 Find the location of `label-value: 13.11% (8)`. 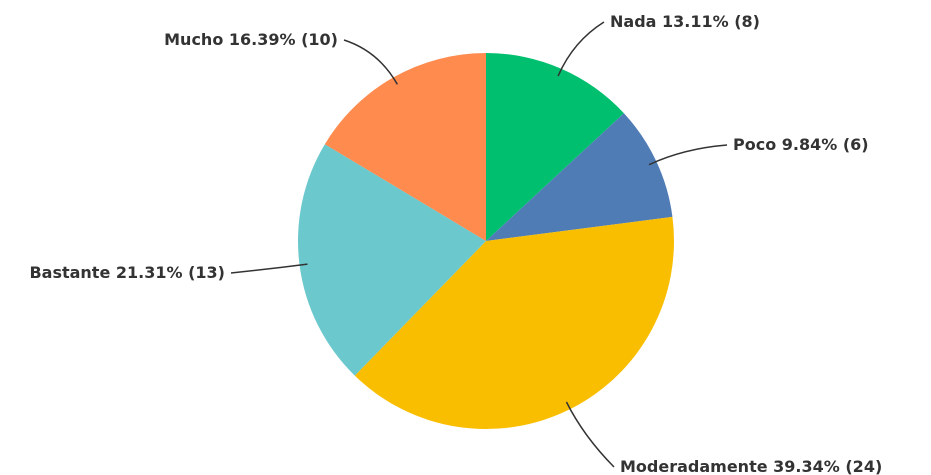

label-value: 13.11% (8) is located at coordinates (711, 21).